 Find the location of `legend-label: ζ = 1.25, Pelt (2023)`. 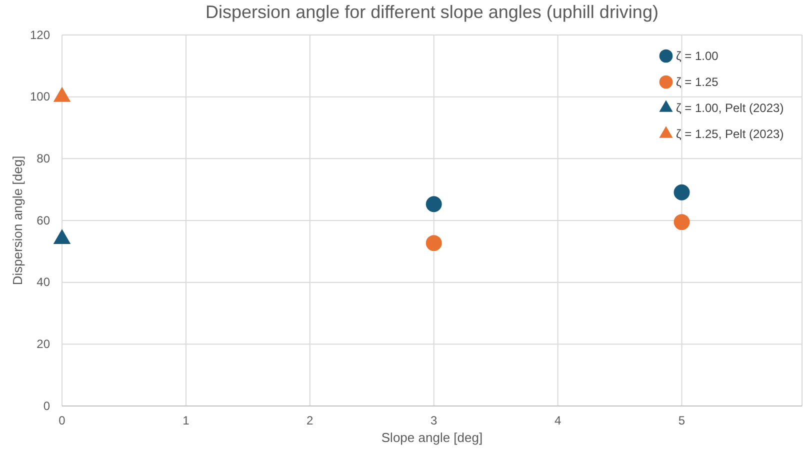

legend-label: ζ = 1.25, Pelt (2023) is located at coordinates (730, 134).